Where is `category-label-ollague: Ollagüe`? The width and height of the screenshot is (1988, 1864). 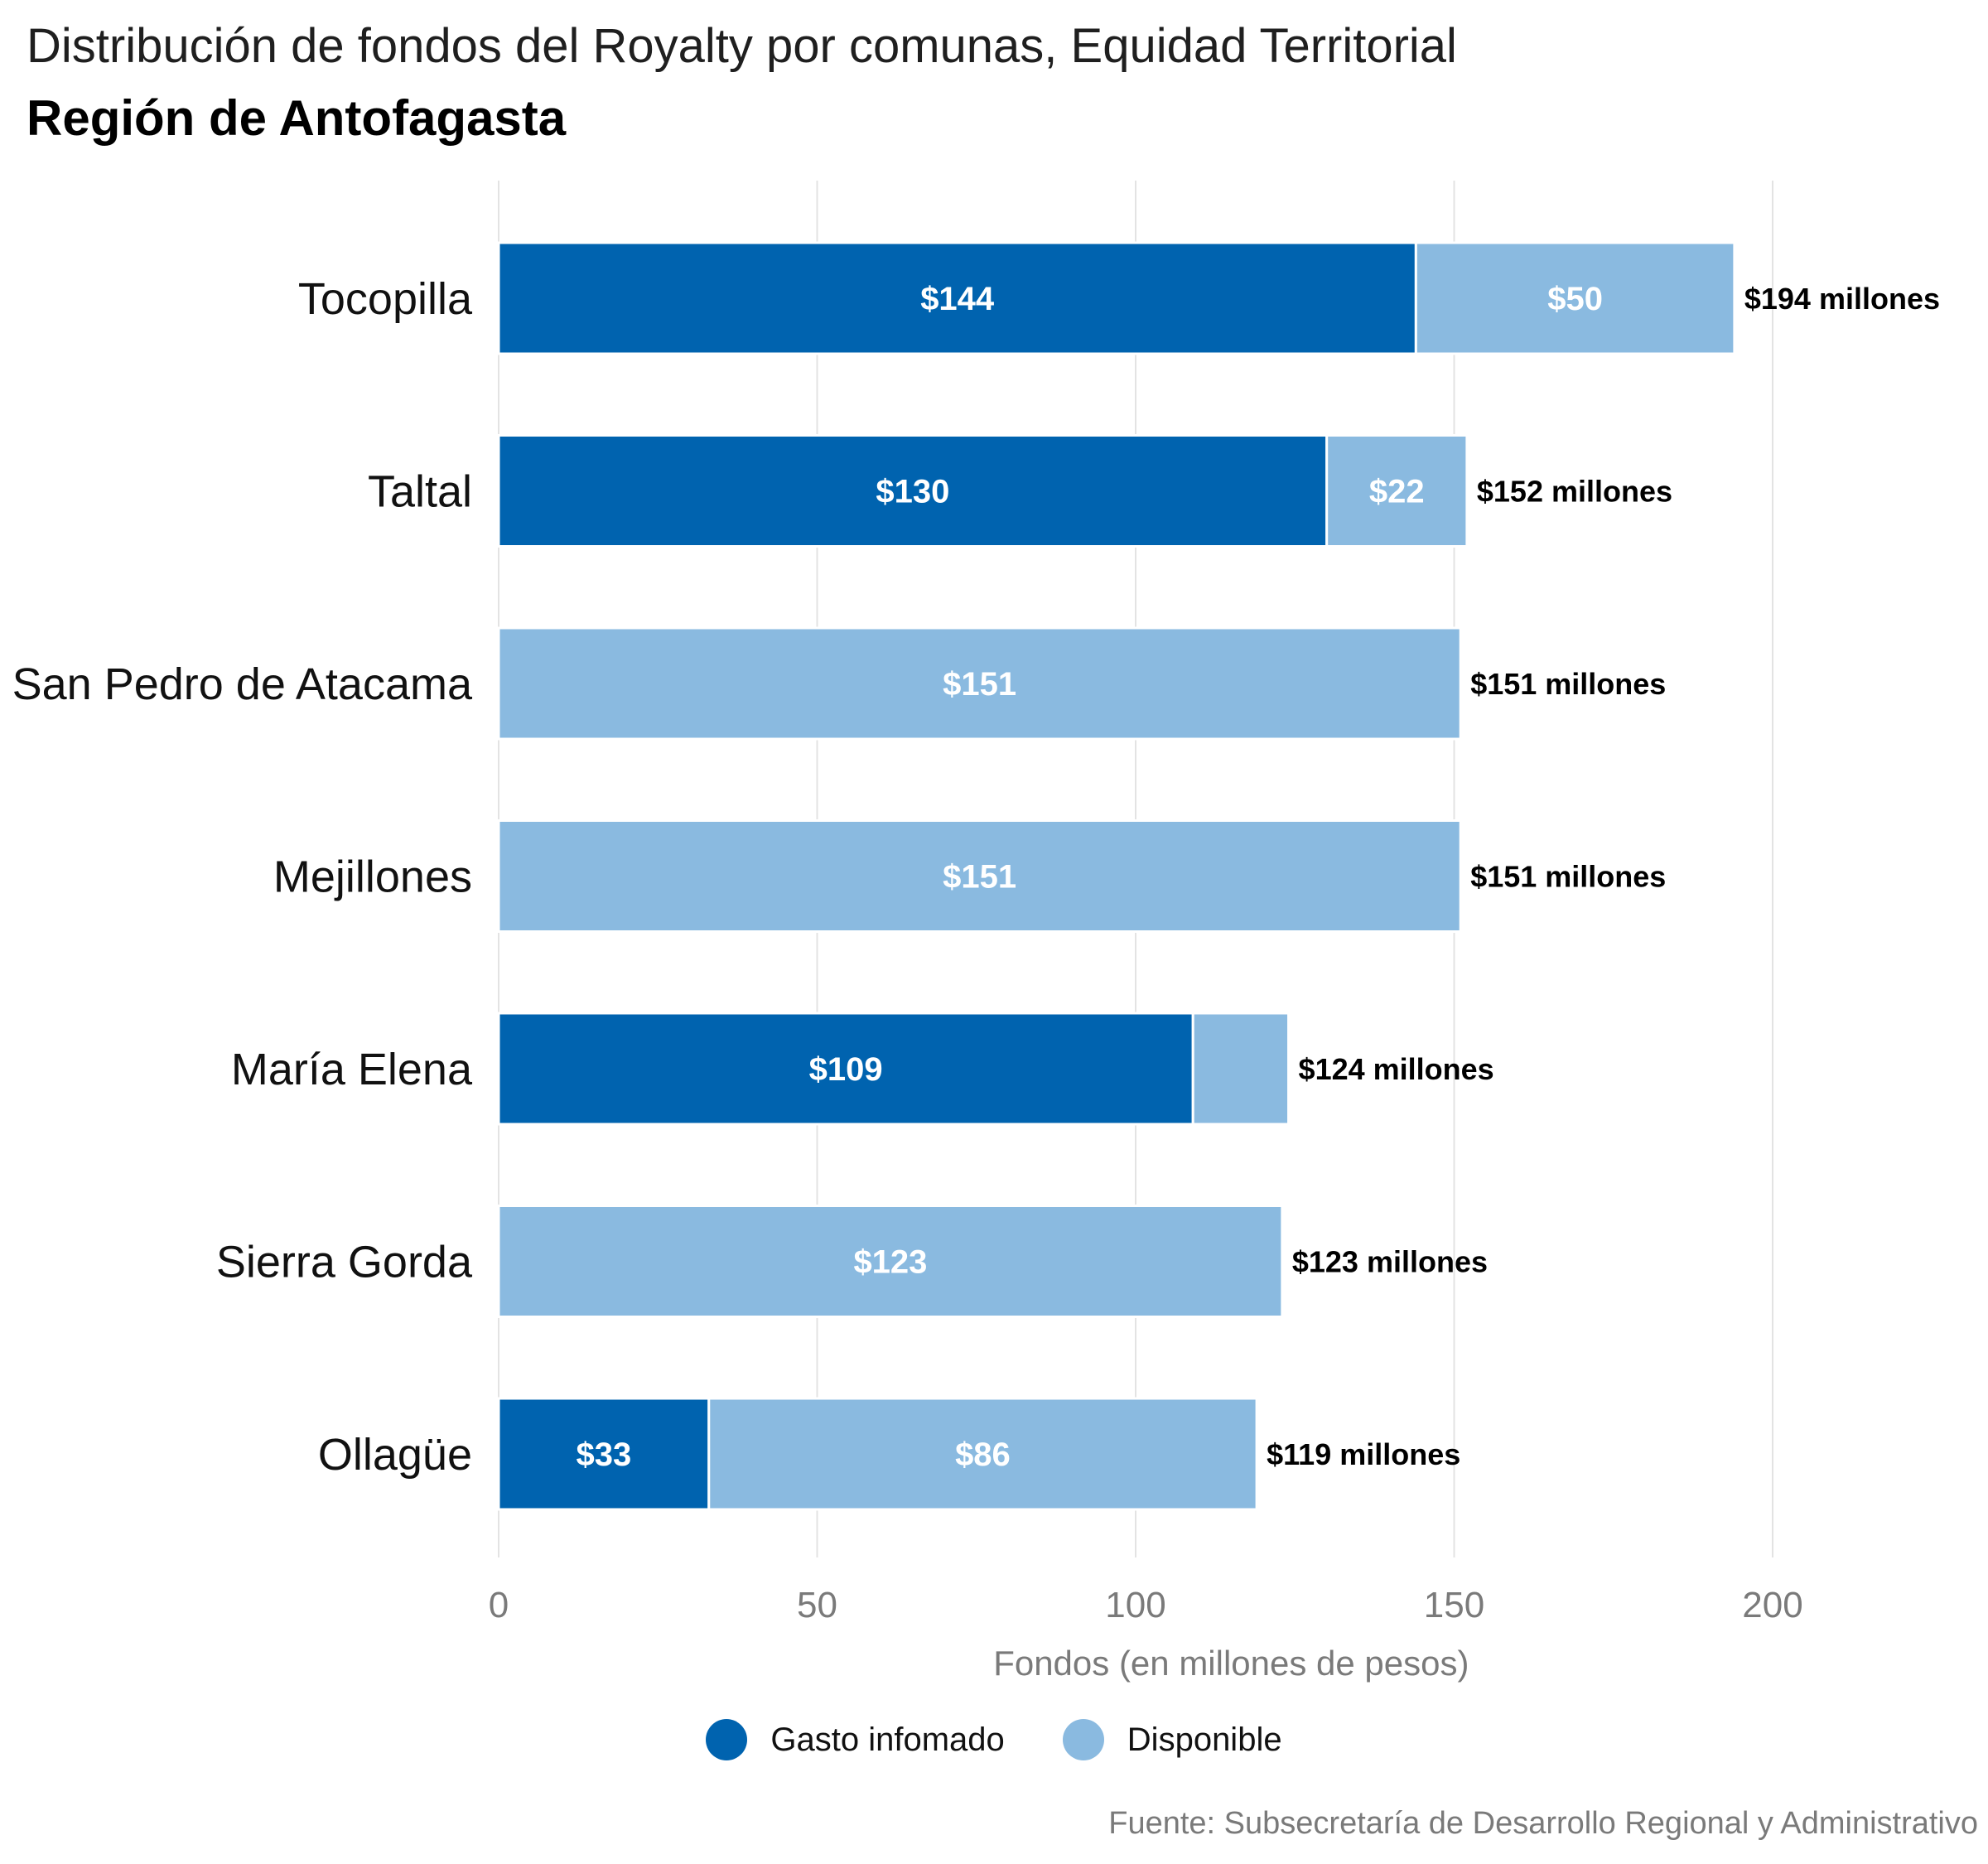
category-label-ollague: Ollagüe is located at coordinates (395, 1455).